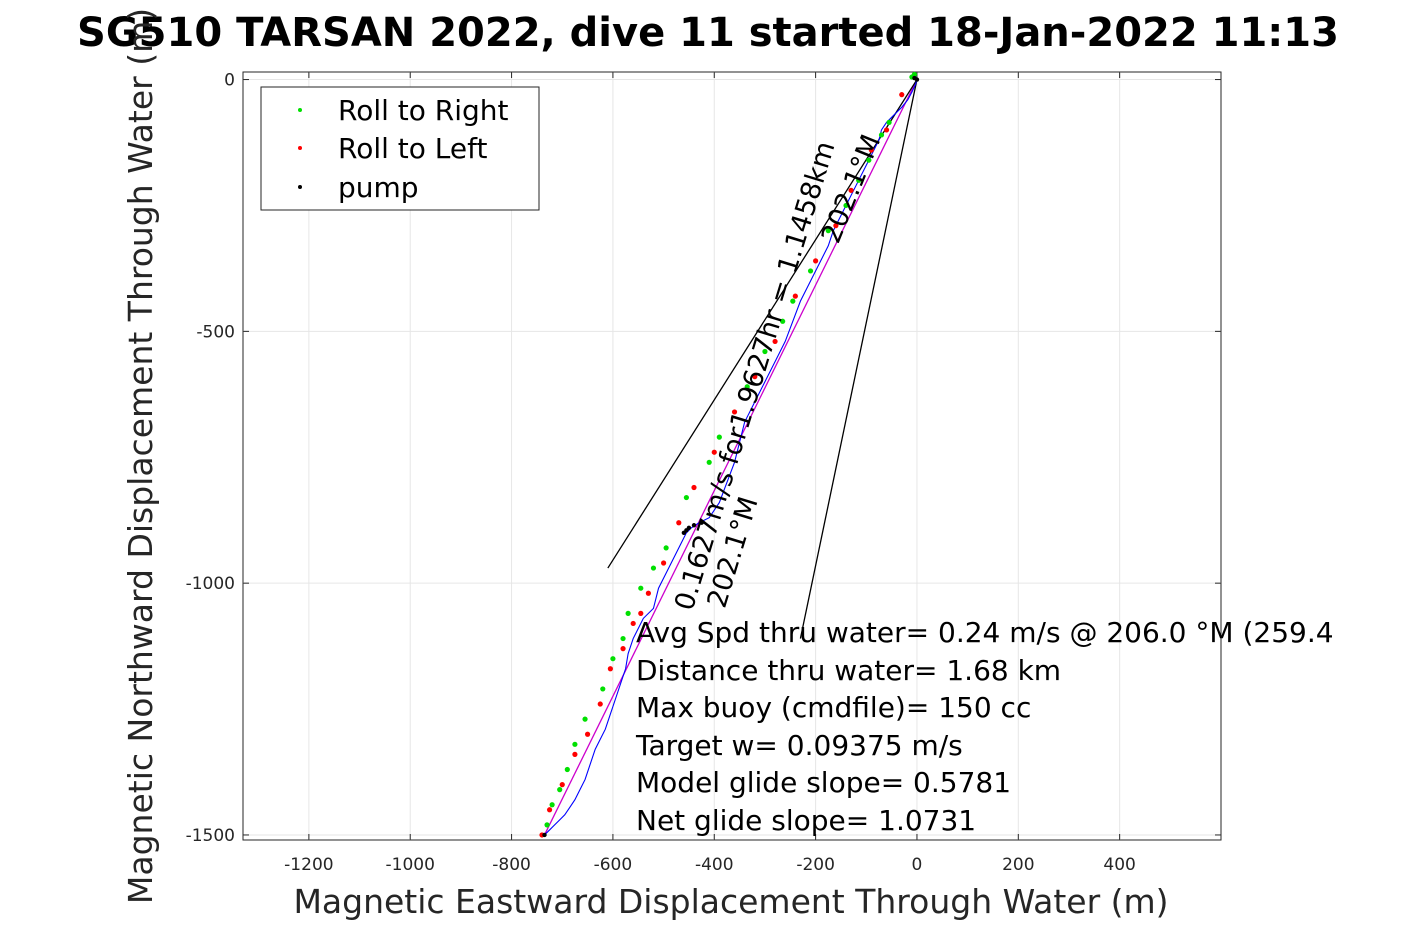 Image resolution: width=1417 pixels, height=945 pixels. I want to click on x-tick-label-8: 400, so click(1119, 865).